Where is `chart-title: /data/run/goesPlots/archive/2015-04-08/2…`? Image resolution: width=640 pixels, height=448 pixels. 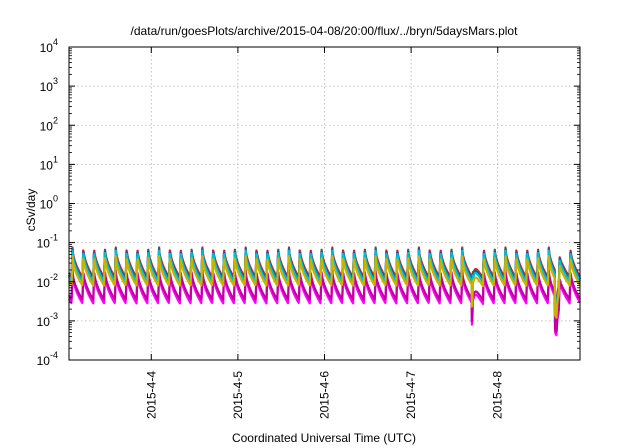 chart-title: /data/run/goesPlots/archive/2015-04-08/2… is located at coordinates (325, 31).